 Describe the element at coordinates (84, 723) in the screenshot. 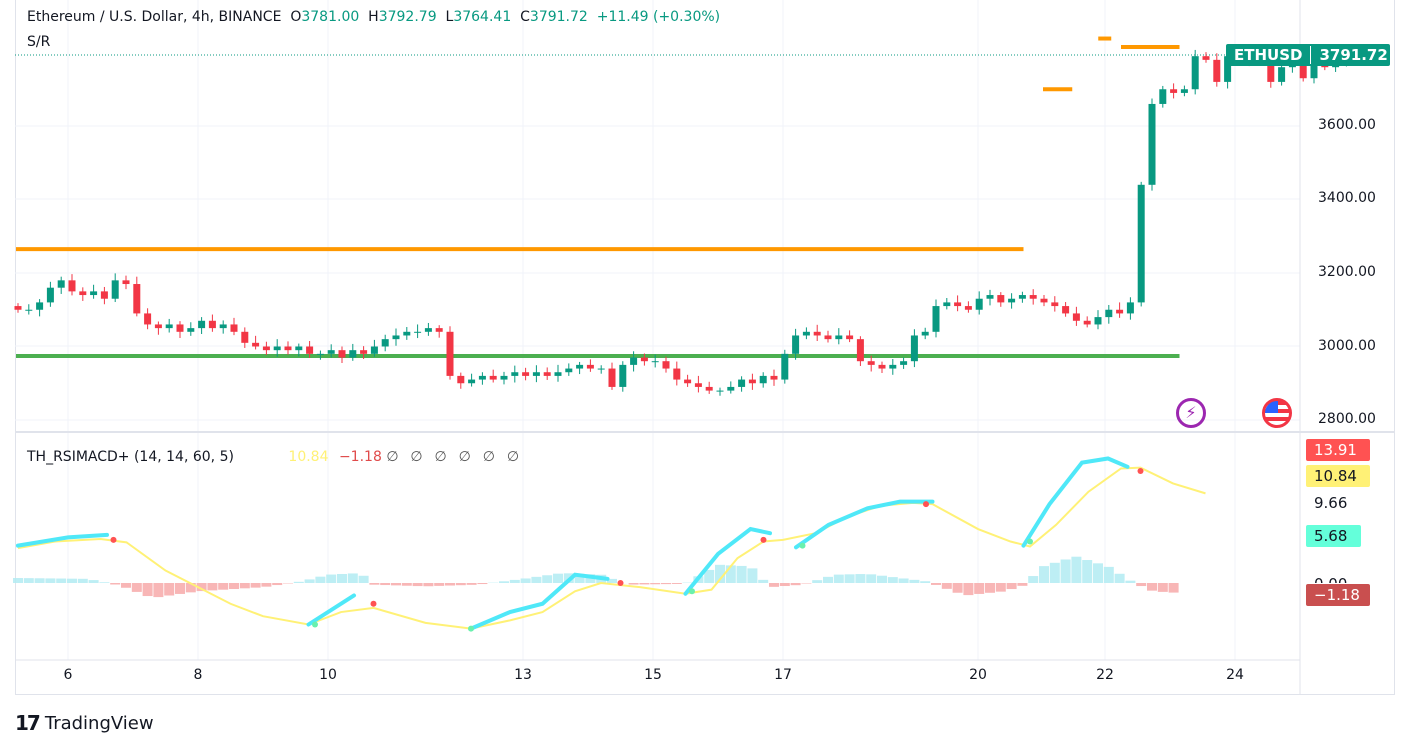

I see `tradingview-logo: 17 TradingView` at that location.